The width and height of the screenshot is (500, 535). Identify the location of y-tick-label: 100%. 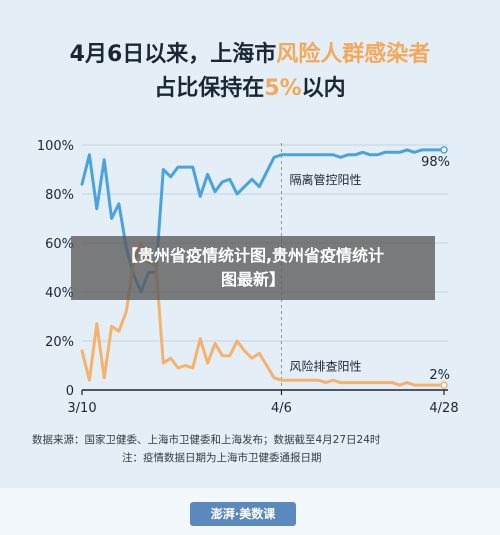
(55, 146).